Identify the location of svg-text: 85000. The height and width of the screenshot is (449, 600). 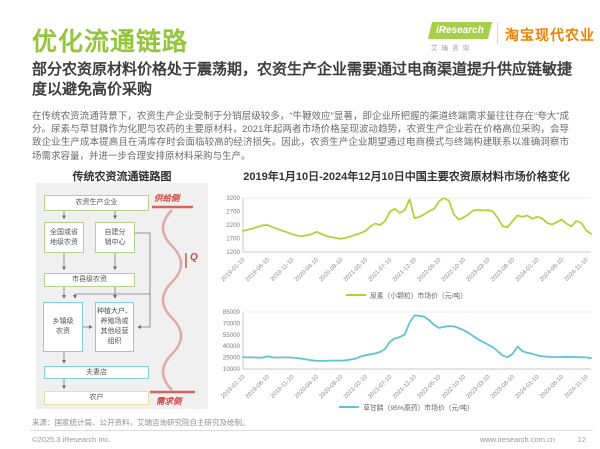
(232, 312).